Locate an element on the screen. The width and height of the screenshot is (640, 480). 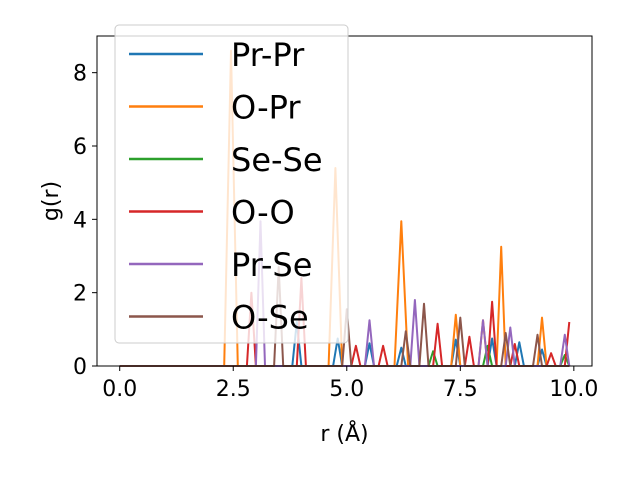
y-tick-label: 4 is located at coordinates (80, 220).